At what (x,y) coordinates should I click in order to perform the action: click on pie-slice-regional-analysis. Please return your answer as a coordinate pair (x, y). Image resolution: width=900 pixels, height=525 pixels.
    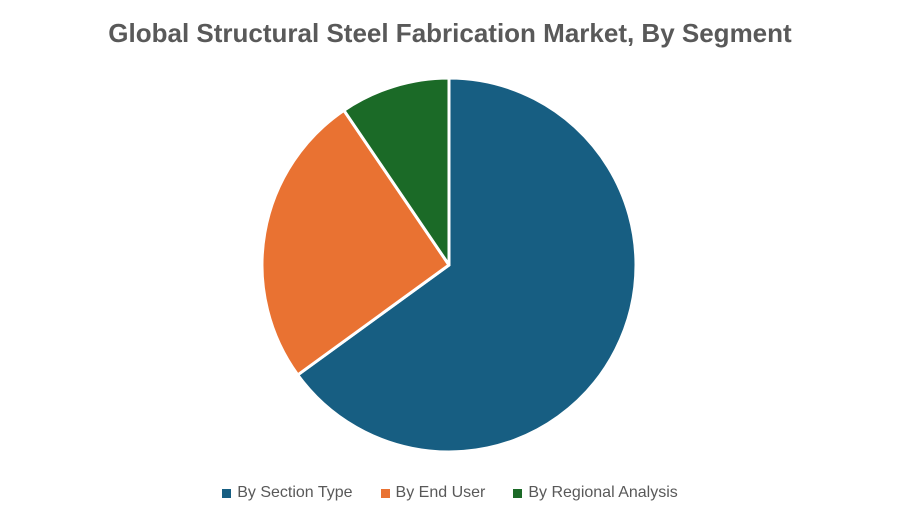
    Looking at the image, I should click on (396, 171).